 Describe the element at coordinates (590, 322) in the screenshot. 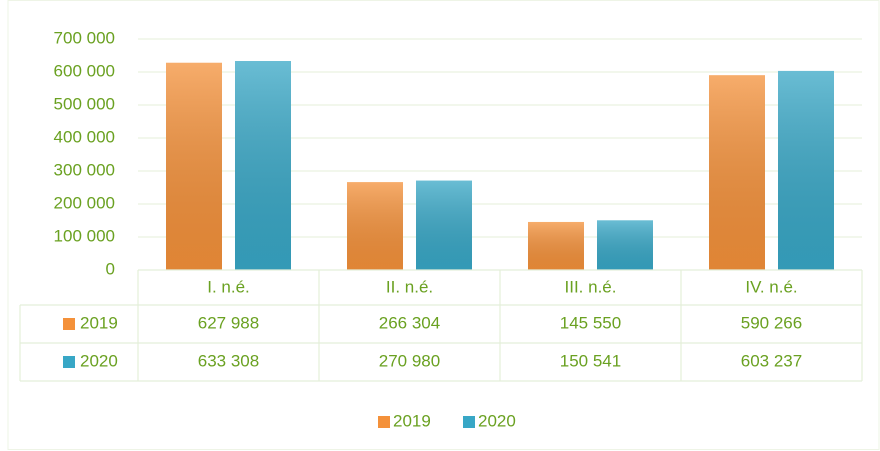

I see `table-value: 145 550` at that location.